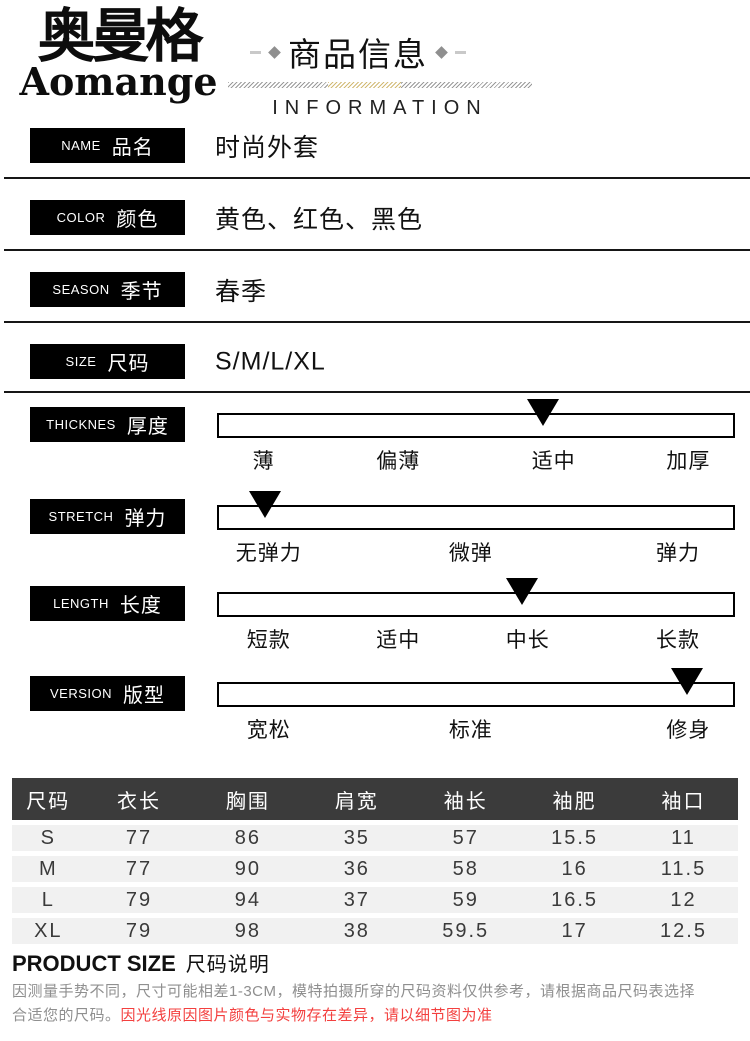  What do you see at coordinates (81, 217) in the screenshot?
I see `tag-label-en: COLOR` at bounding box center [81, 217].